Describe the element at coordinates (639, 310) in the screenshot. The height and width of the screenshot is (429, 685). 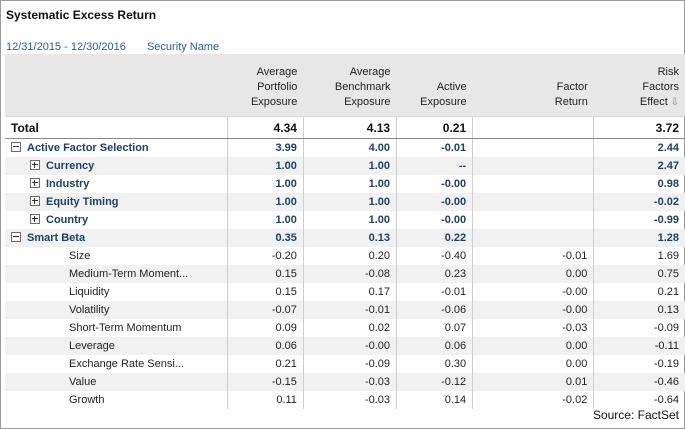
I see `cell-risk-factors-effect: 0.13` at that location.